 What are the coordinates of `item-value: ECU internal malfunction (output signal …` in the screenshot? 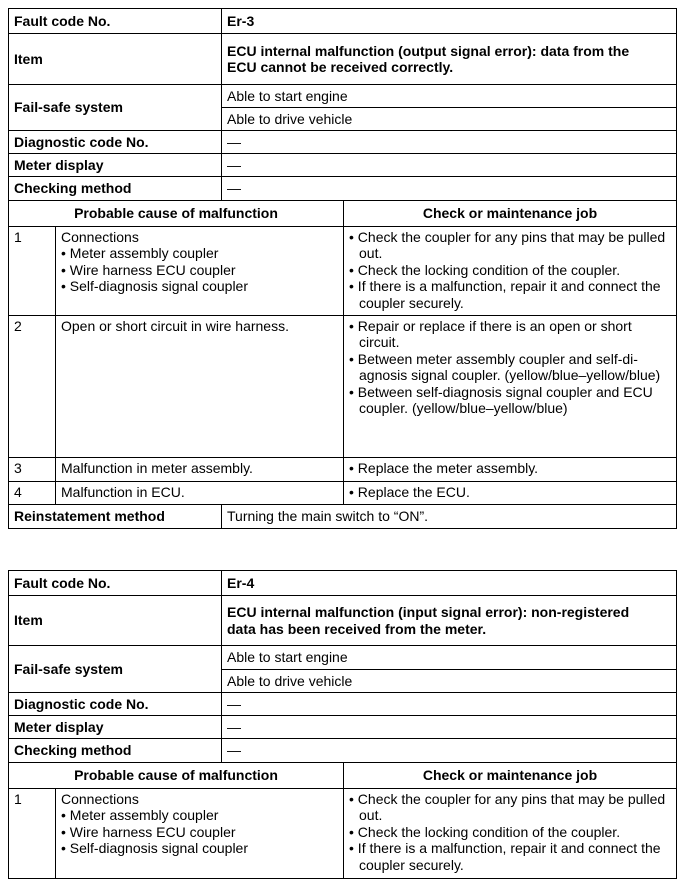 It's located at (449, 59).